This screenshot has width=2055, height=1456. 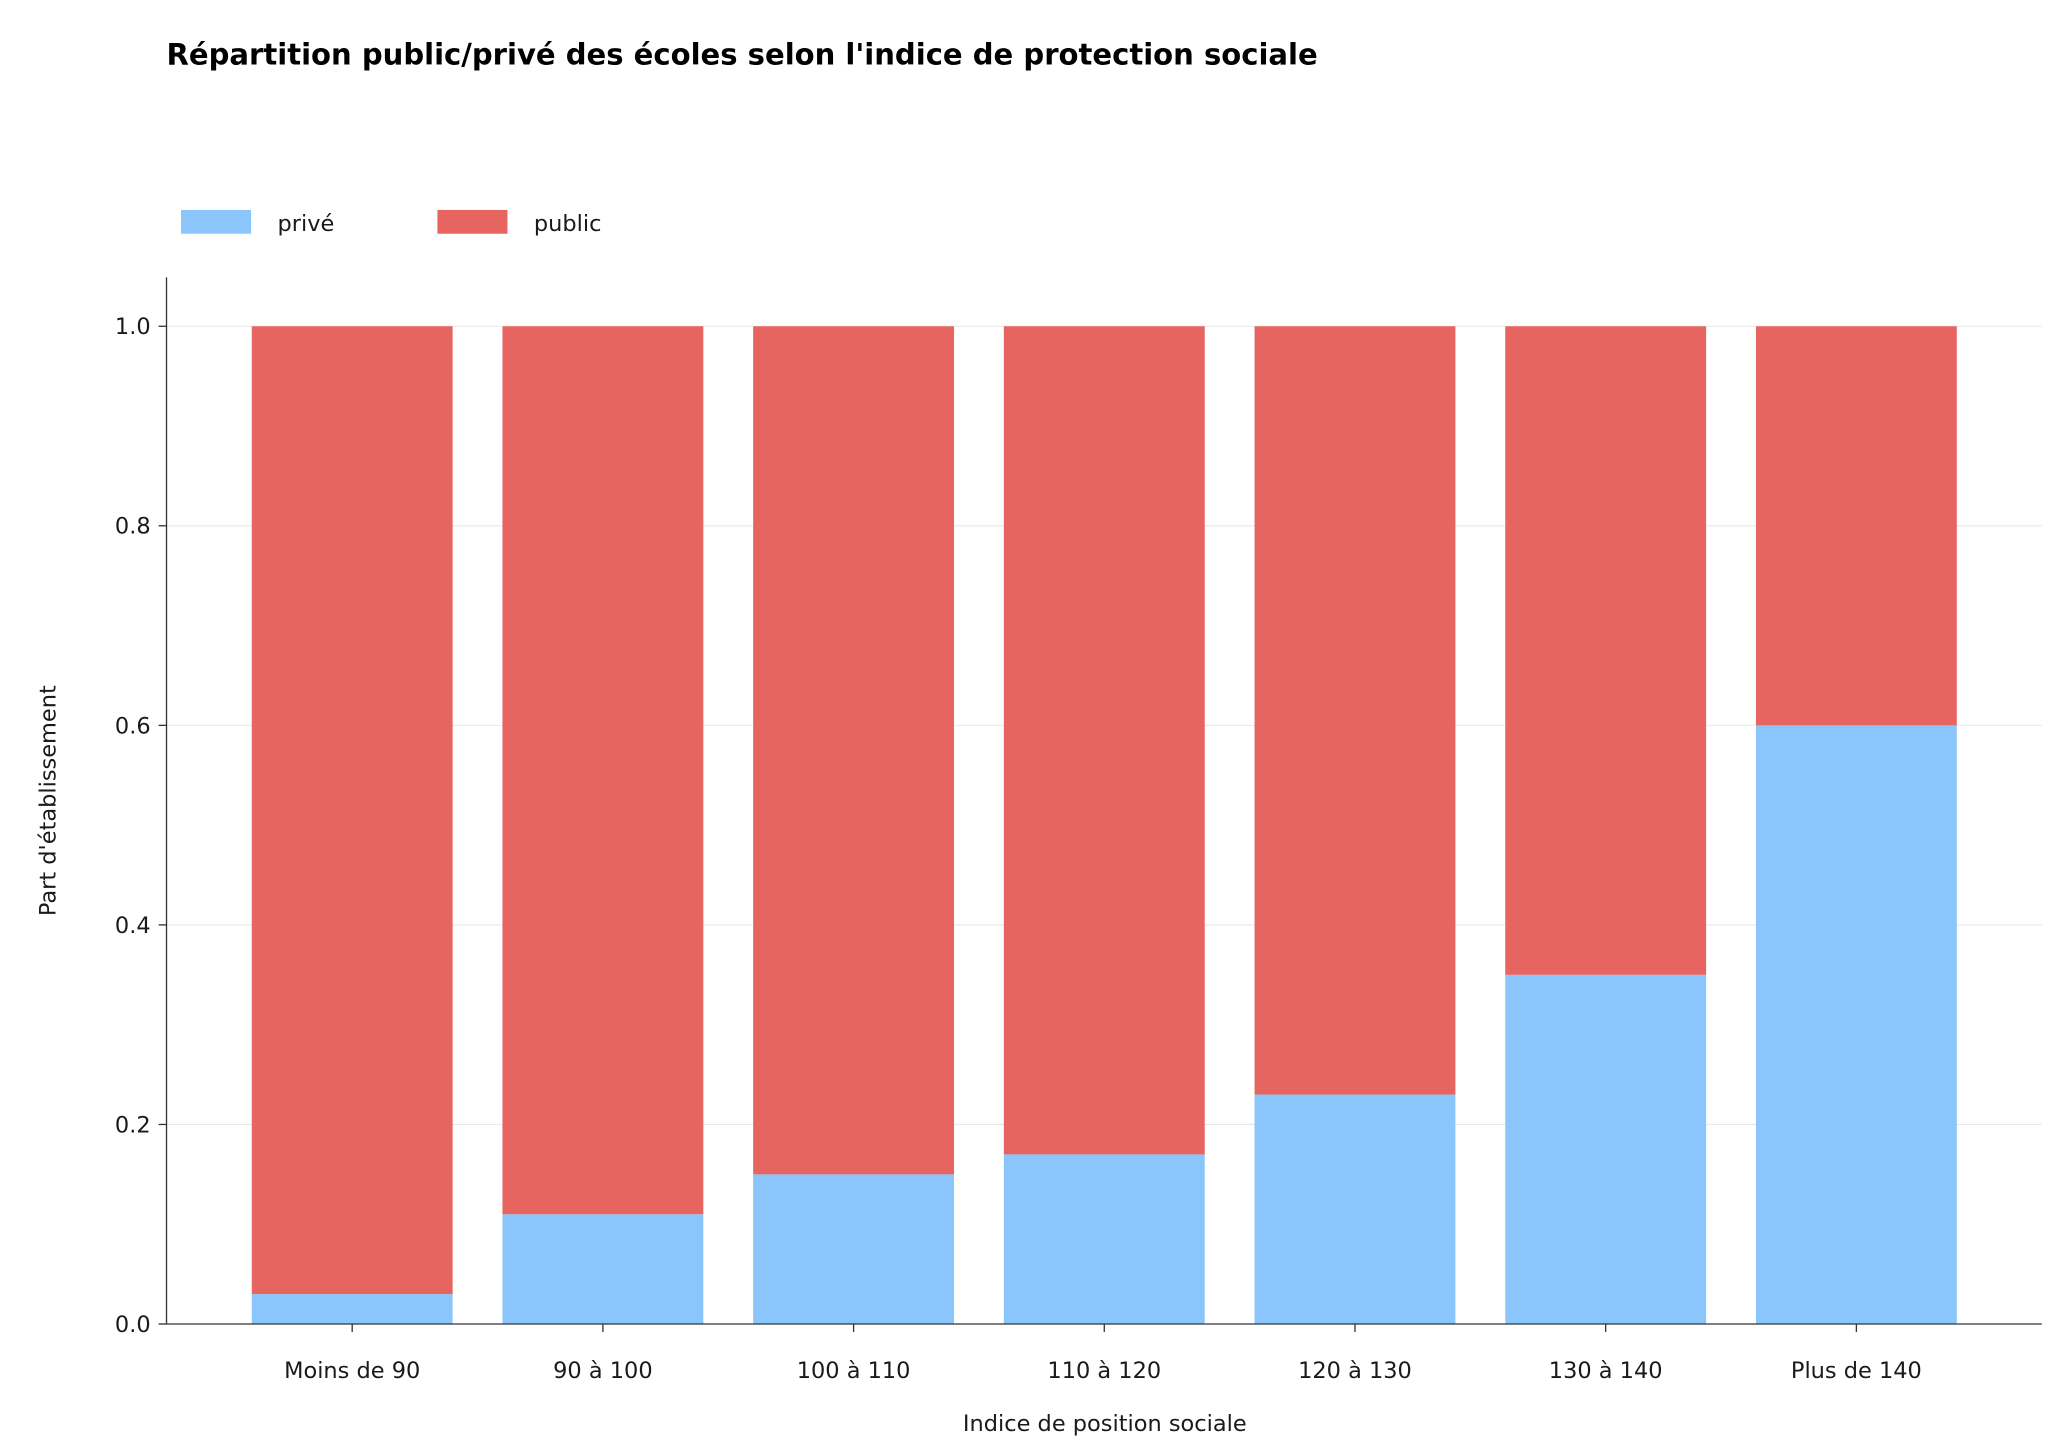 What do you see at coordinates (1856, 1025) in the screenshot?
I see `bar-privé-6` at bounding box center [1856, 1025].